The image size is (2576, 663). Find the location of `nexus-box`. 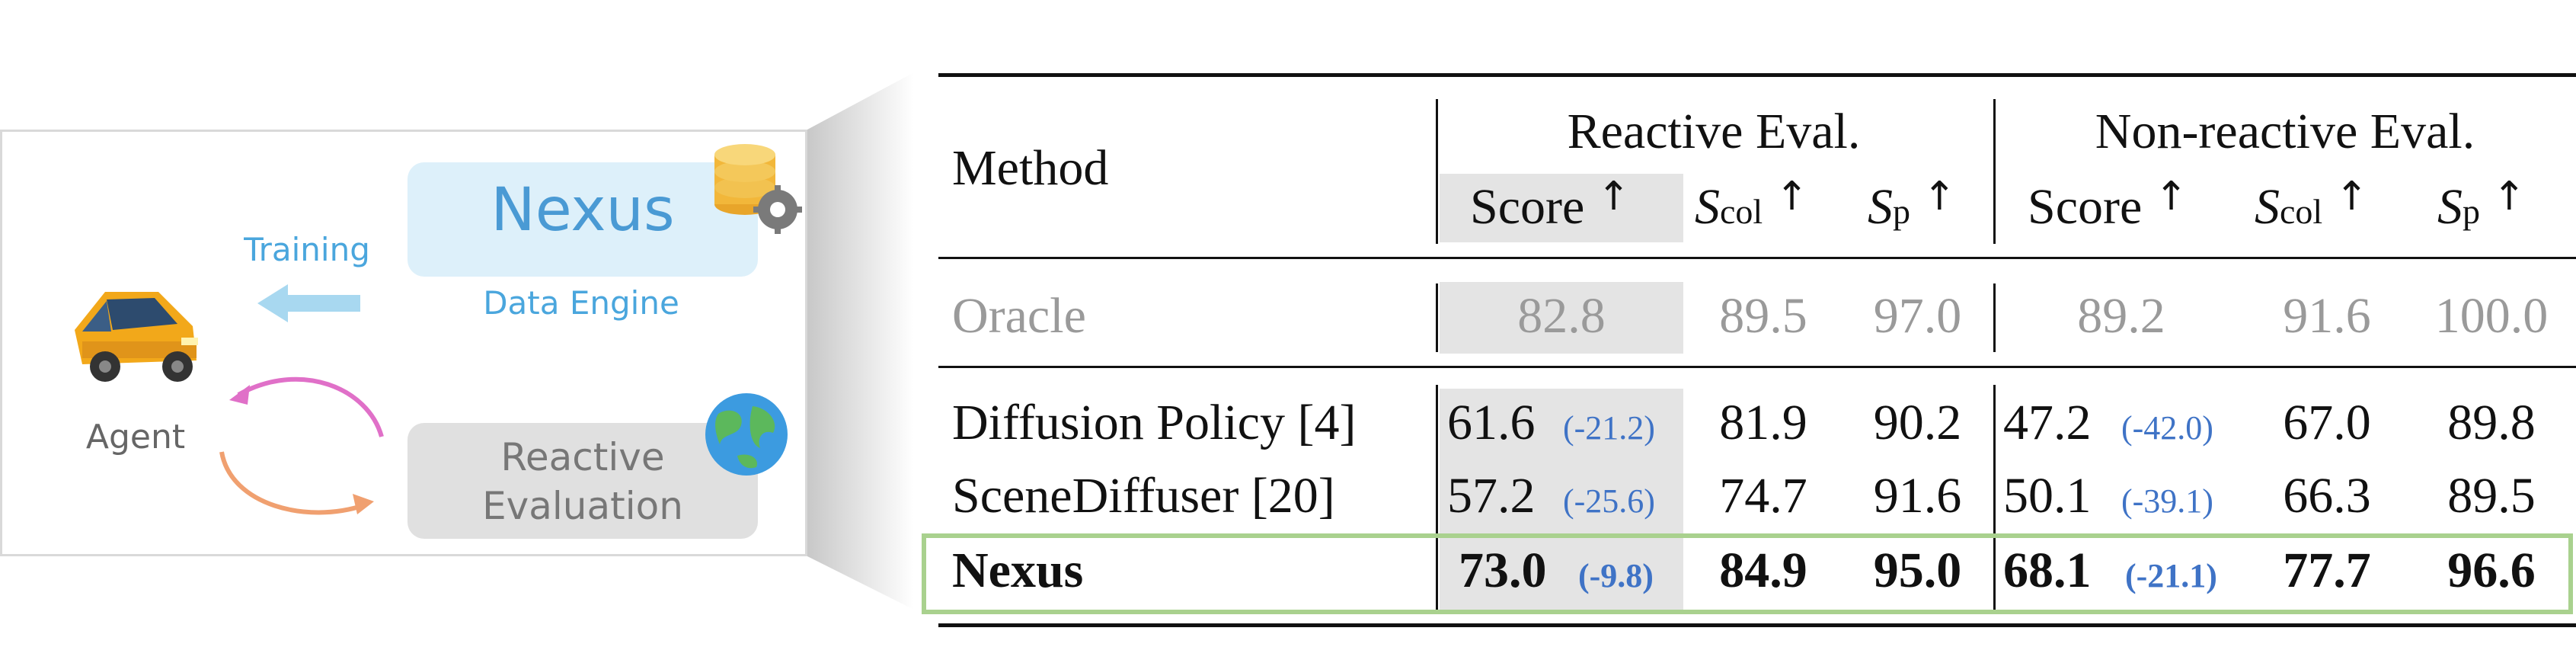

nexus-box is located at coordinates (582, 219).